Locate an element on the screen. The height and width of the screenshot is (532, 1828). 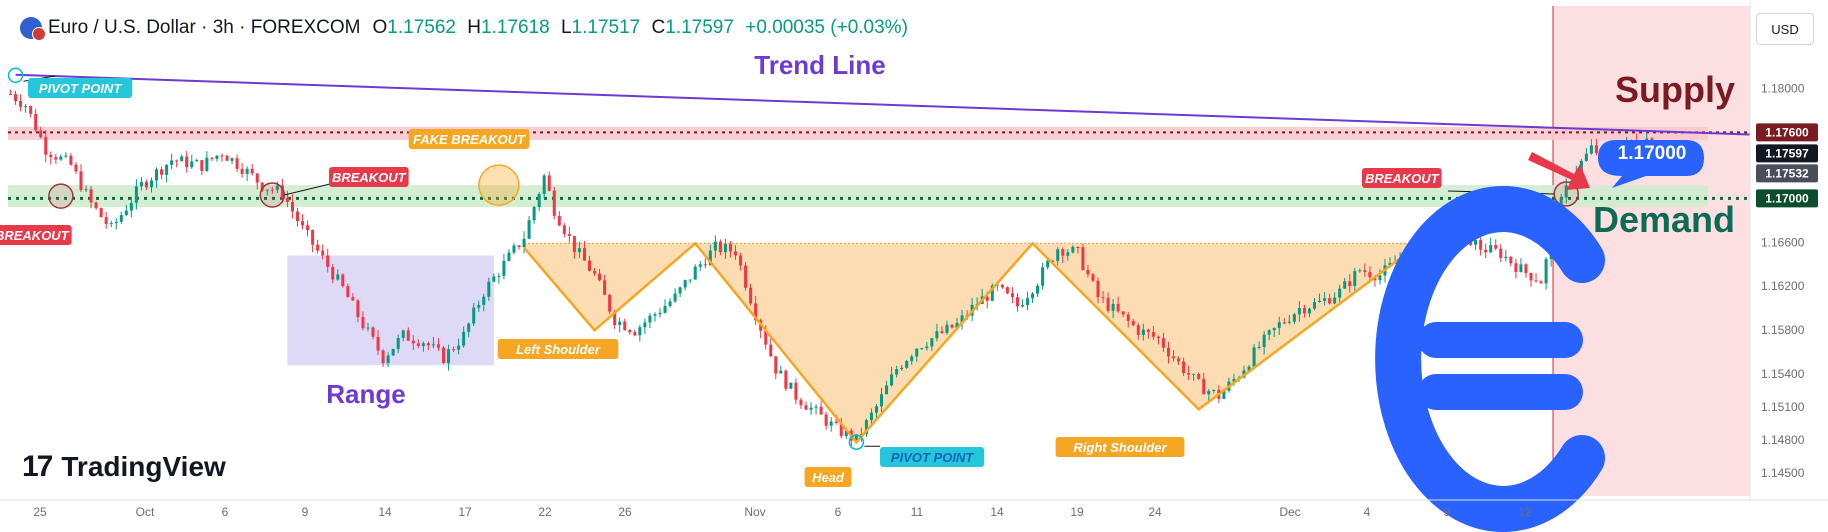
annotation-badge: BREAKOUT is located at coordinates (369, 177).